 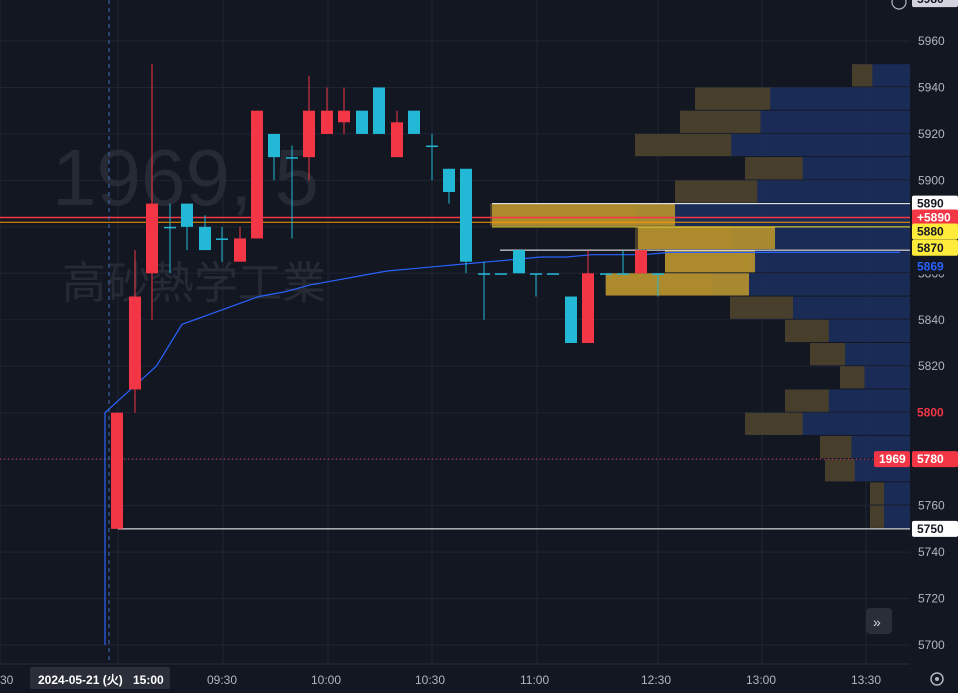 What do you see at coordinates (931, 506) in the screenshot?
I see `price-tick-label: 5760` at bounding box center [931, 506].